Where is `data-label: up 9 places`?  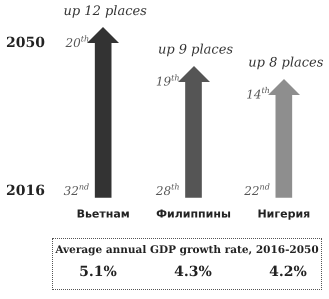 data-label: up 9 places is located at coordinates (196, 50).